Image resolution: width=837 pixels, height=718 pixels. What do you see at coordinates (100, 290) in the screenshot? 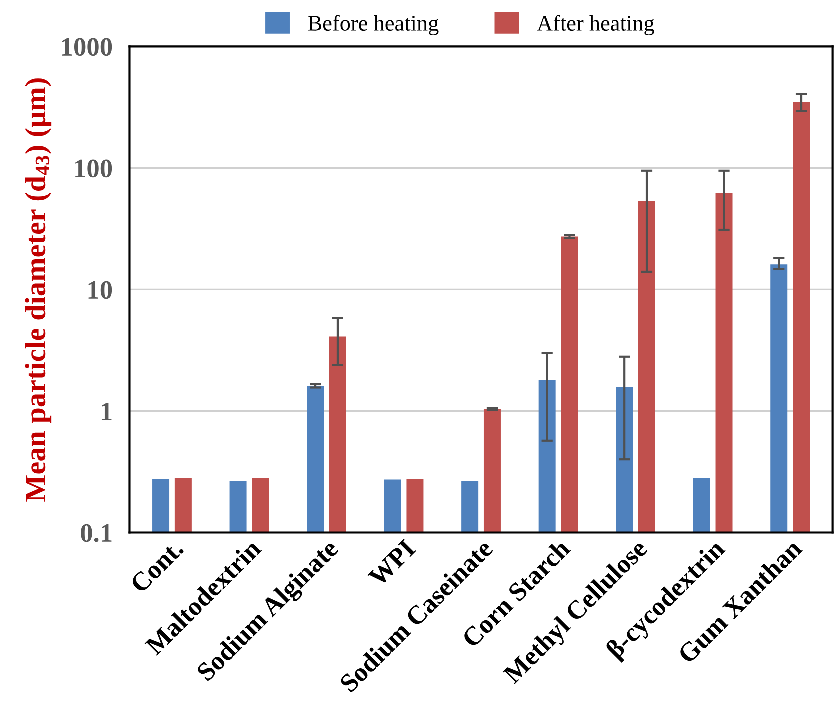
I see `y-tick-label: 10` at bounding box center [100, 290].